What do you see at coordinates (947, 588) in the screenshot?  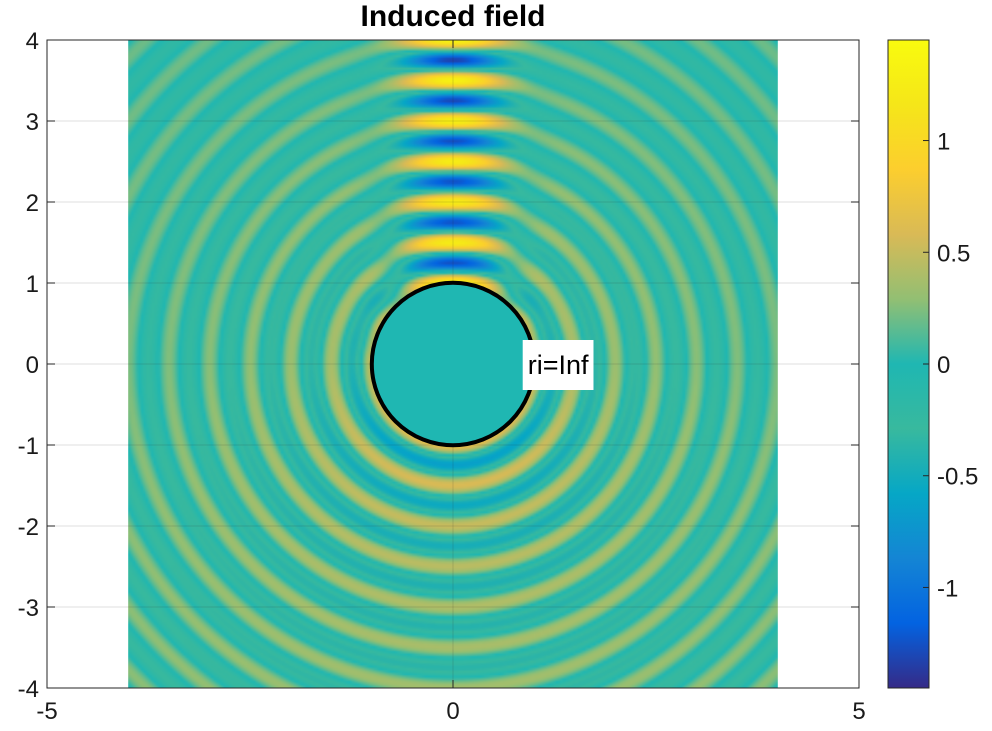 I see `colorbar-tick-label: -1` at bounding box center [947, 588].